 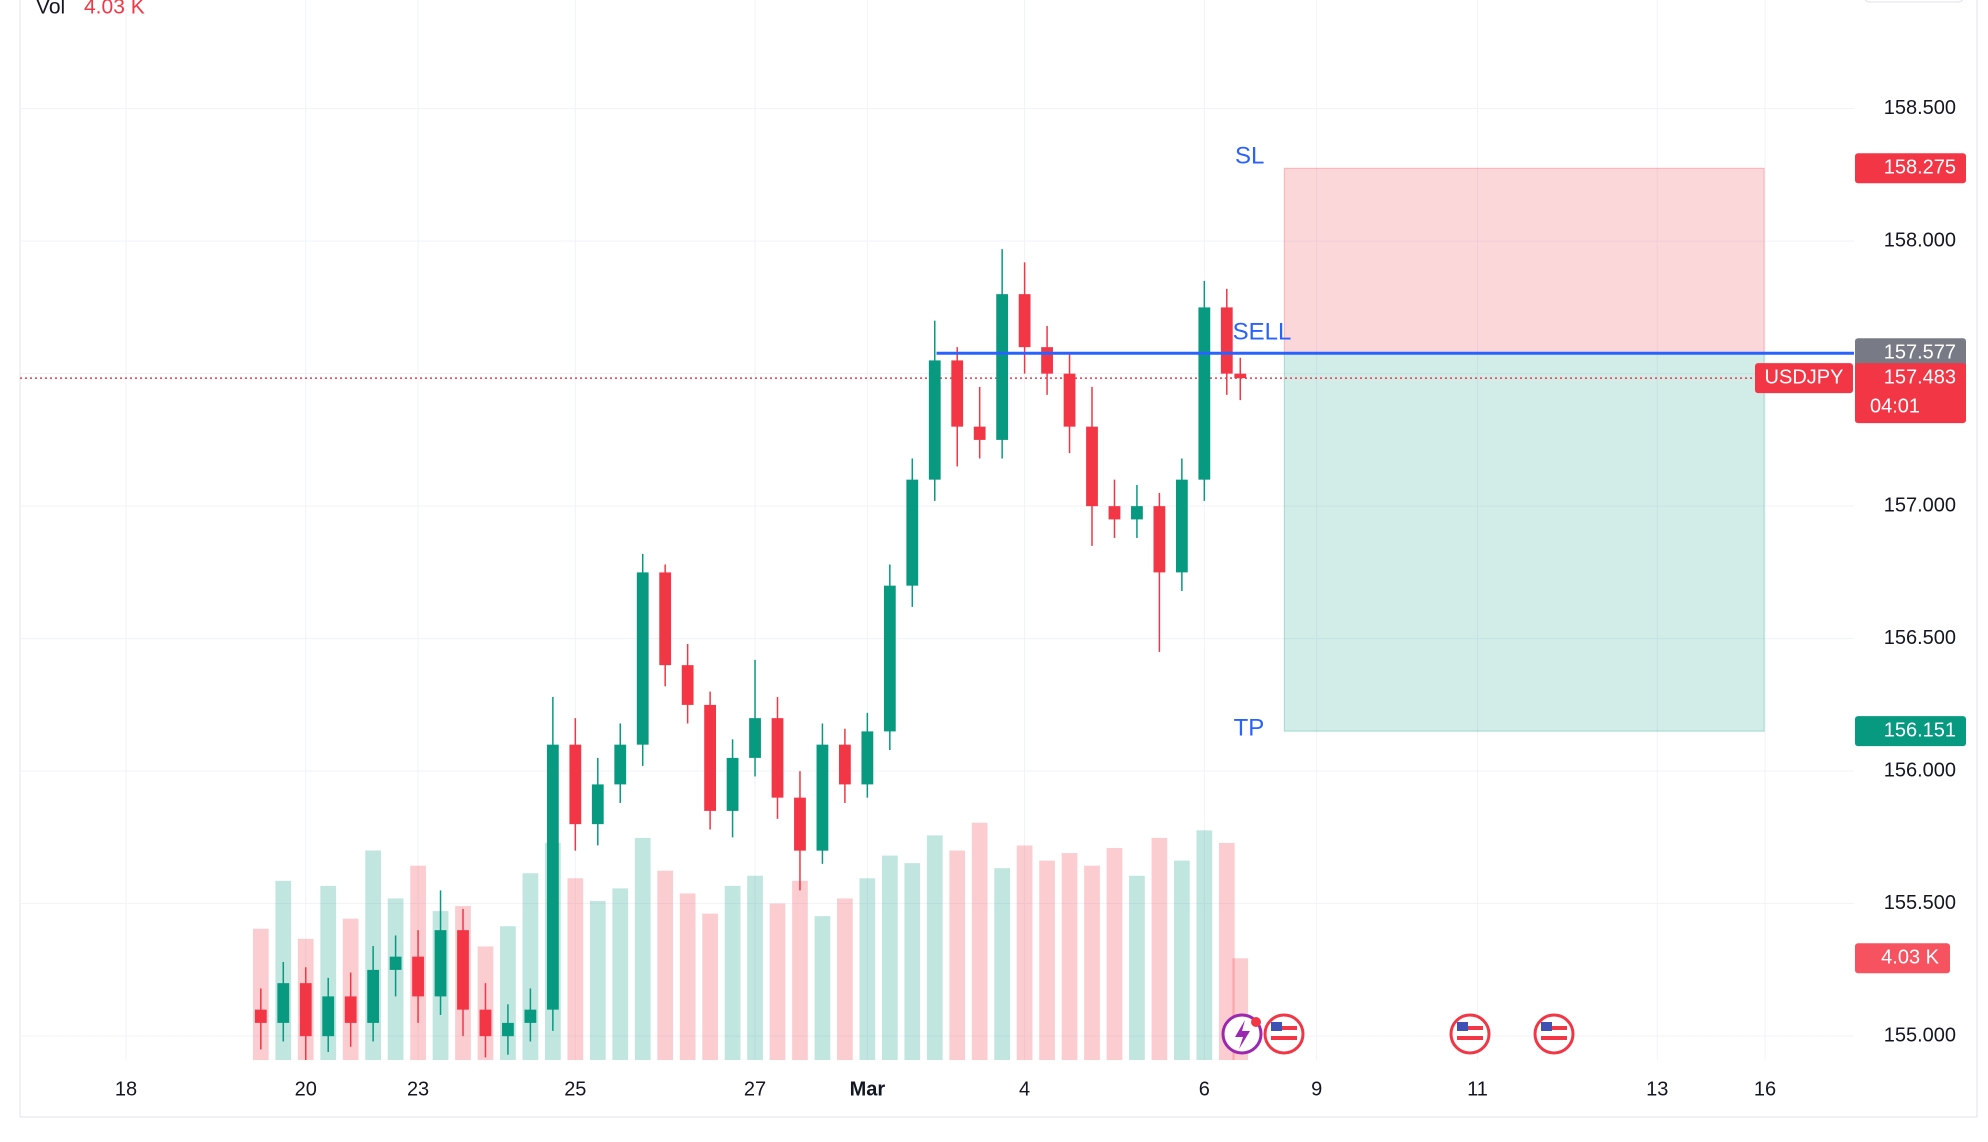 I want to click on event-icons, so click(x=1398, y=1034).